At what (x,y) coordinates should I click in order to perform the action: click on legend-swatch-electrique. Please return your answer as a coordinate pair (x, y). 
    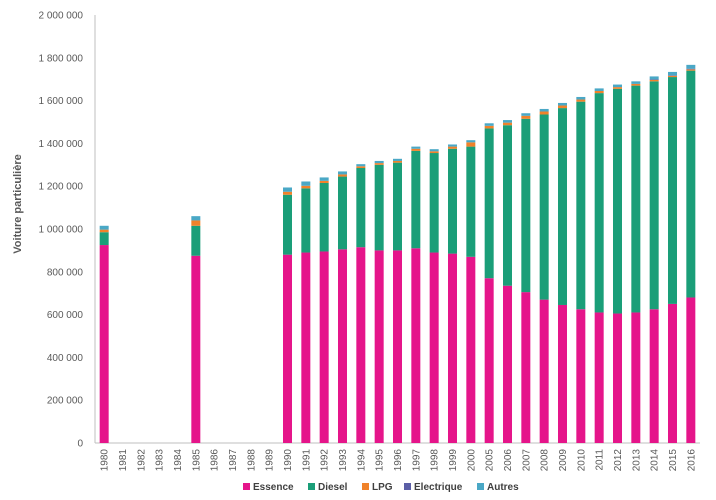
    Looking at the image, I should click on (407, 486).